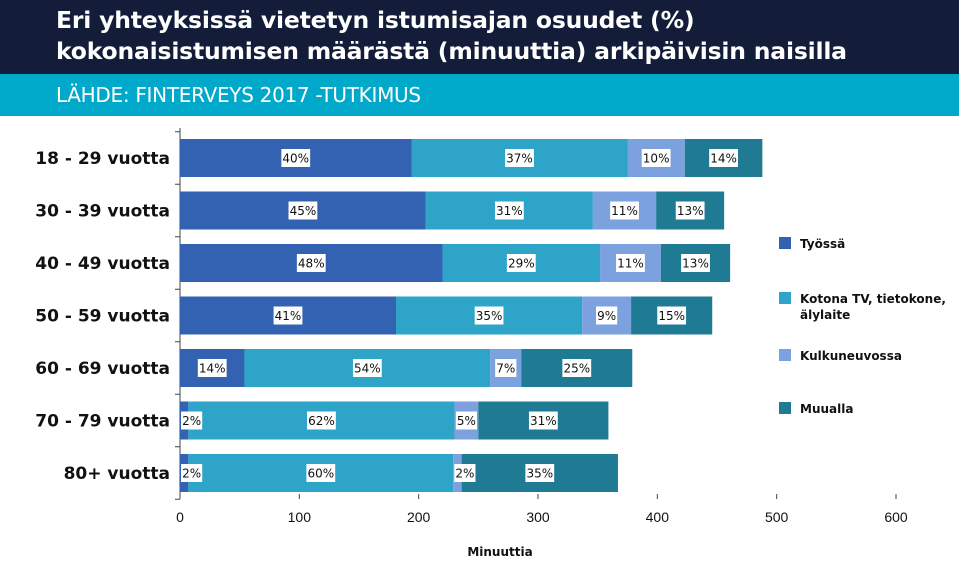 The image size is (959, 569). Describe the element at coordinates (873, 307) in the screenshot. I see `legend-label: Kotona TV, tietokone, älylaite` at that location.